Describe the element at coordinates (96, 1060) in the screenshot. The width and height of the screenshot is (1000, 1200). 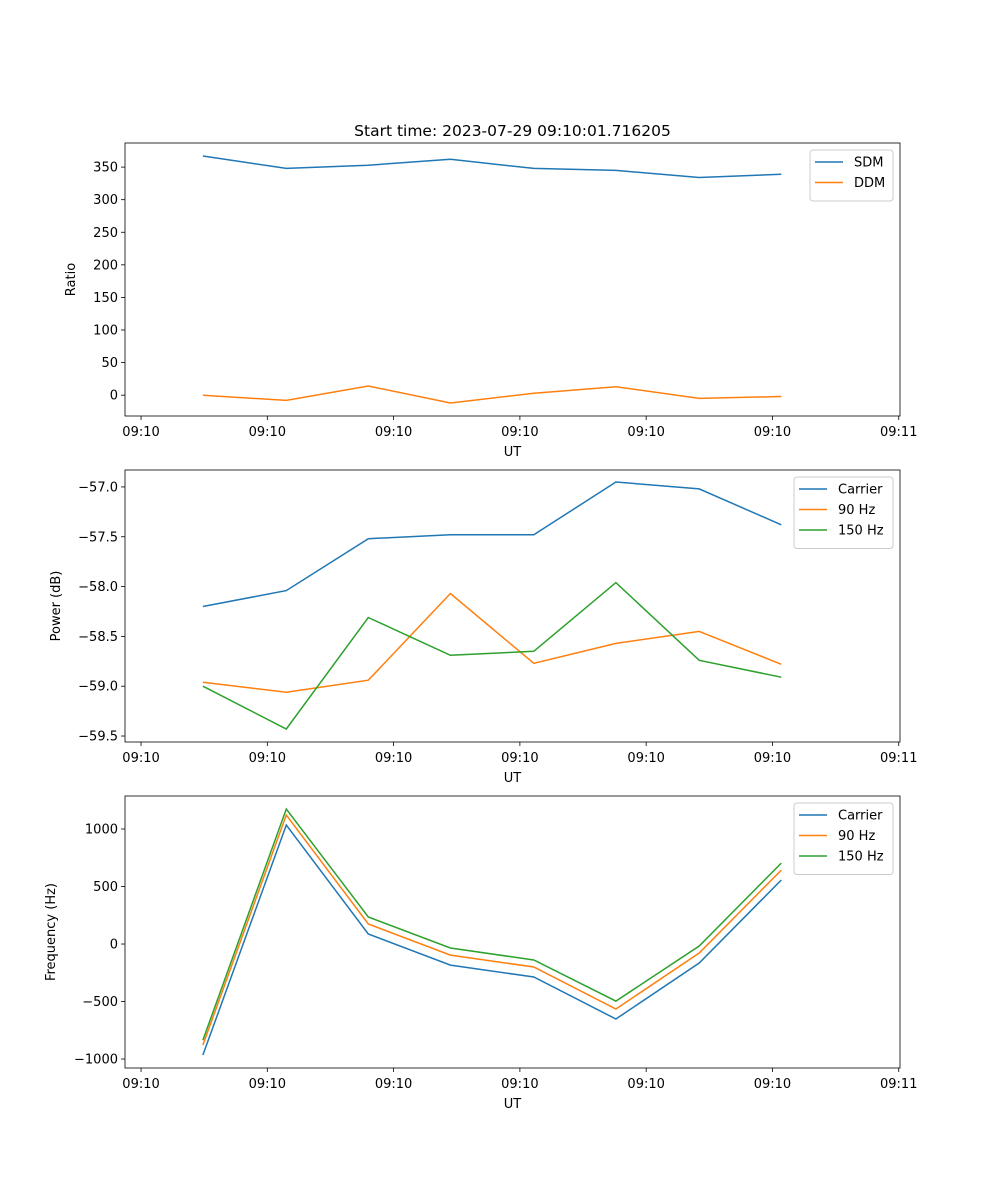
I see `y-tick-label: −1000` at that location.